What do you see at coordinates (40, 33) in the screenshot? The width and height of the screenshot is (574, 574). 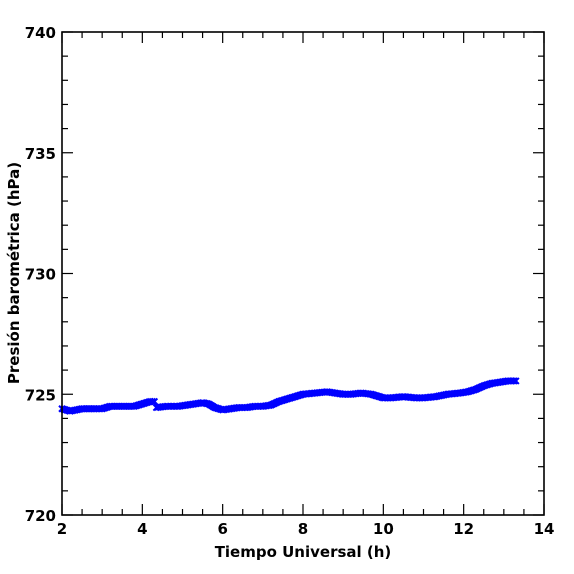 I see `y-tick-label: 740` at bounding box center [40, 33].